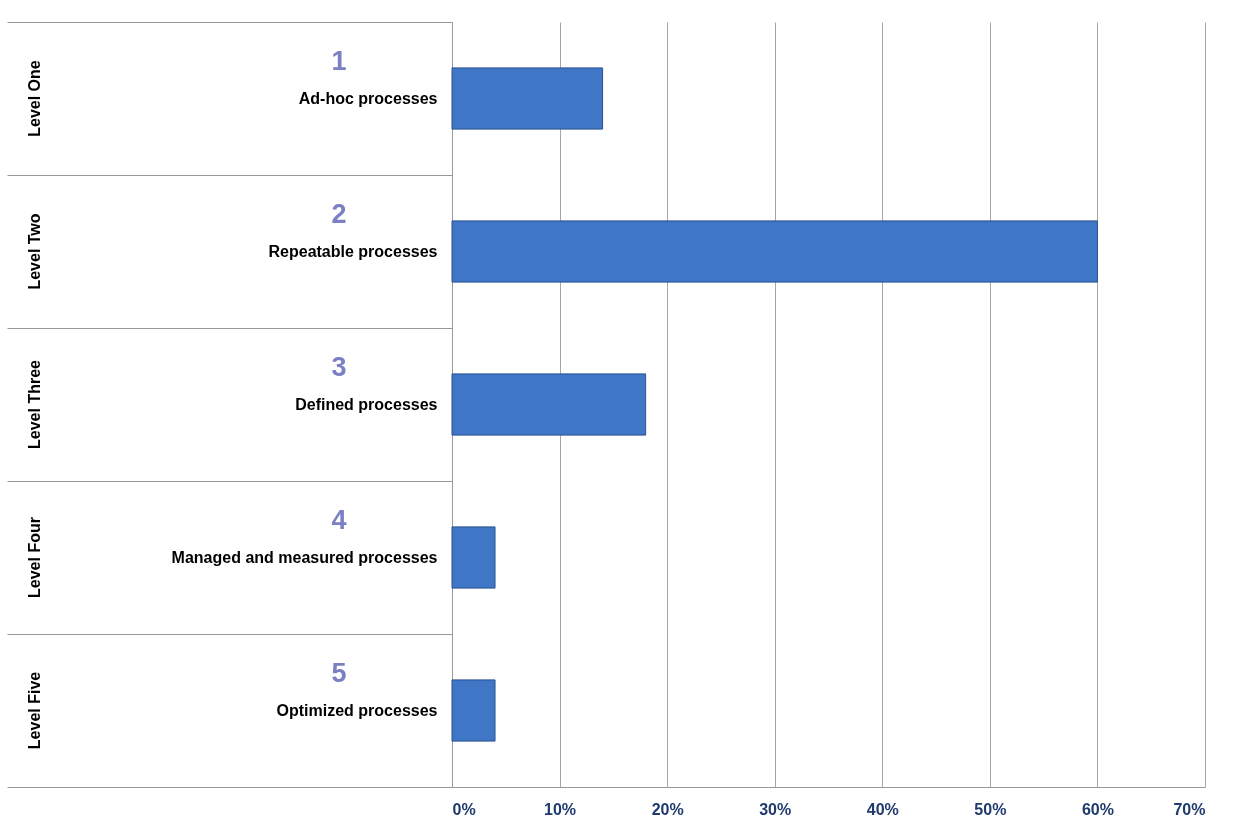  Describe the element at coordinates (464, 809) in the screenshot. I see `x-tick-label: 0%` at that location.